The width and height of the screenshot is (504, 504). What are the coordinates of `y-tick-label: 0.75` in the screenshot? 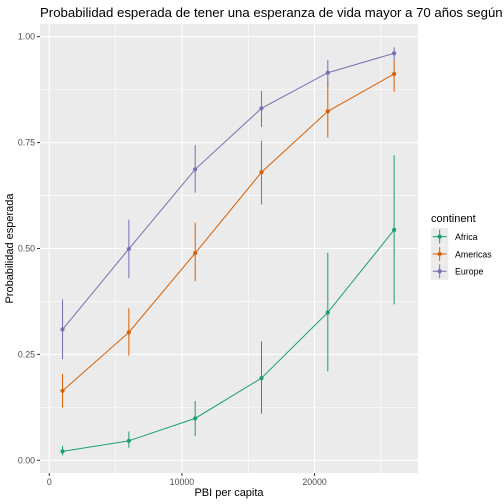 It's located at (26, 143).